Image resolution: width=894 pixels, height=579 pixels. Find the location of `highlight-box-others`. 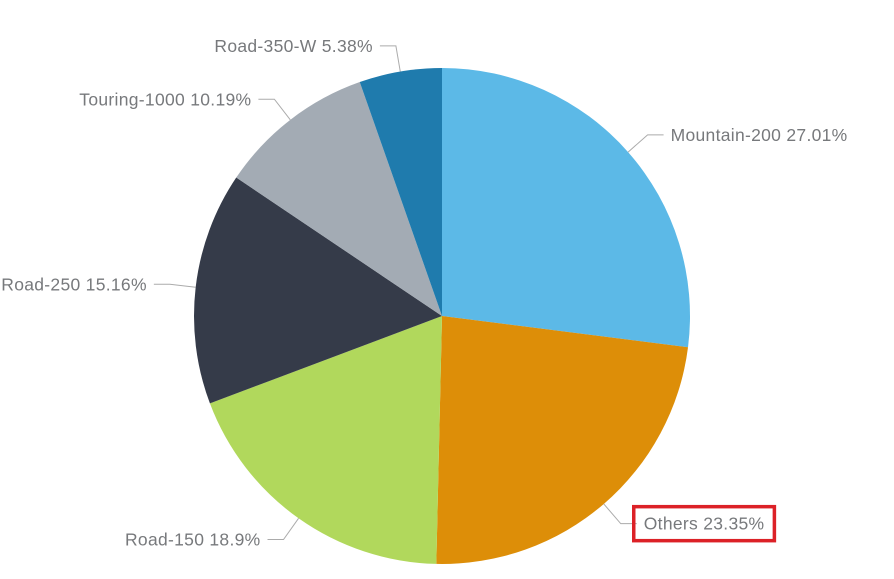

highlight-box-others is located at coordinates (704, 523).